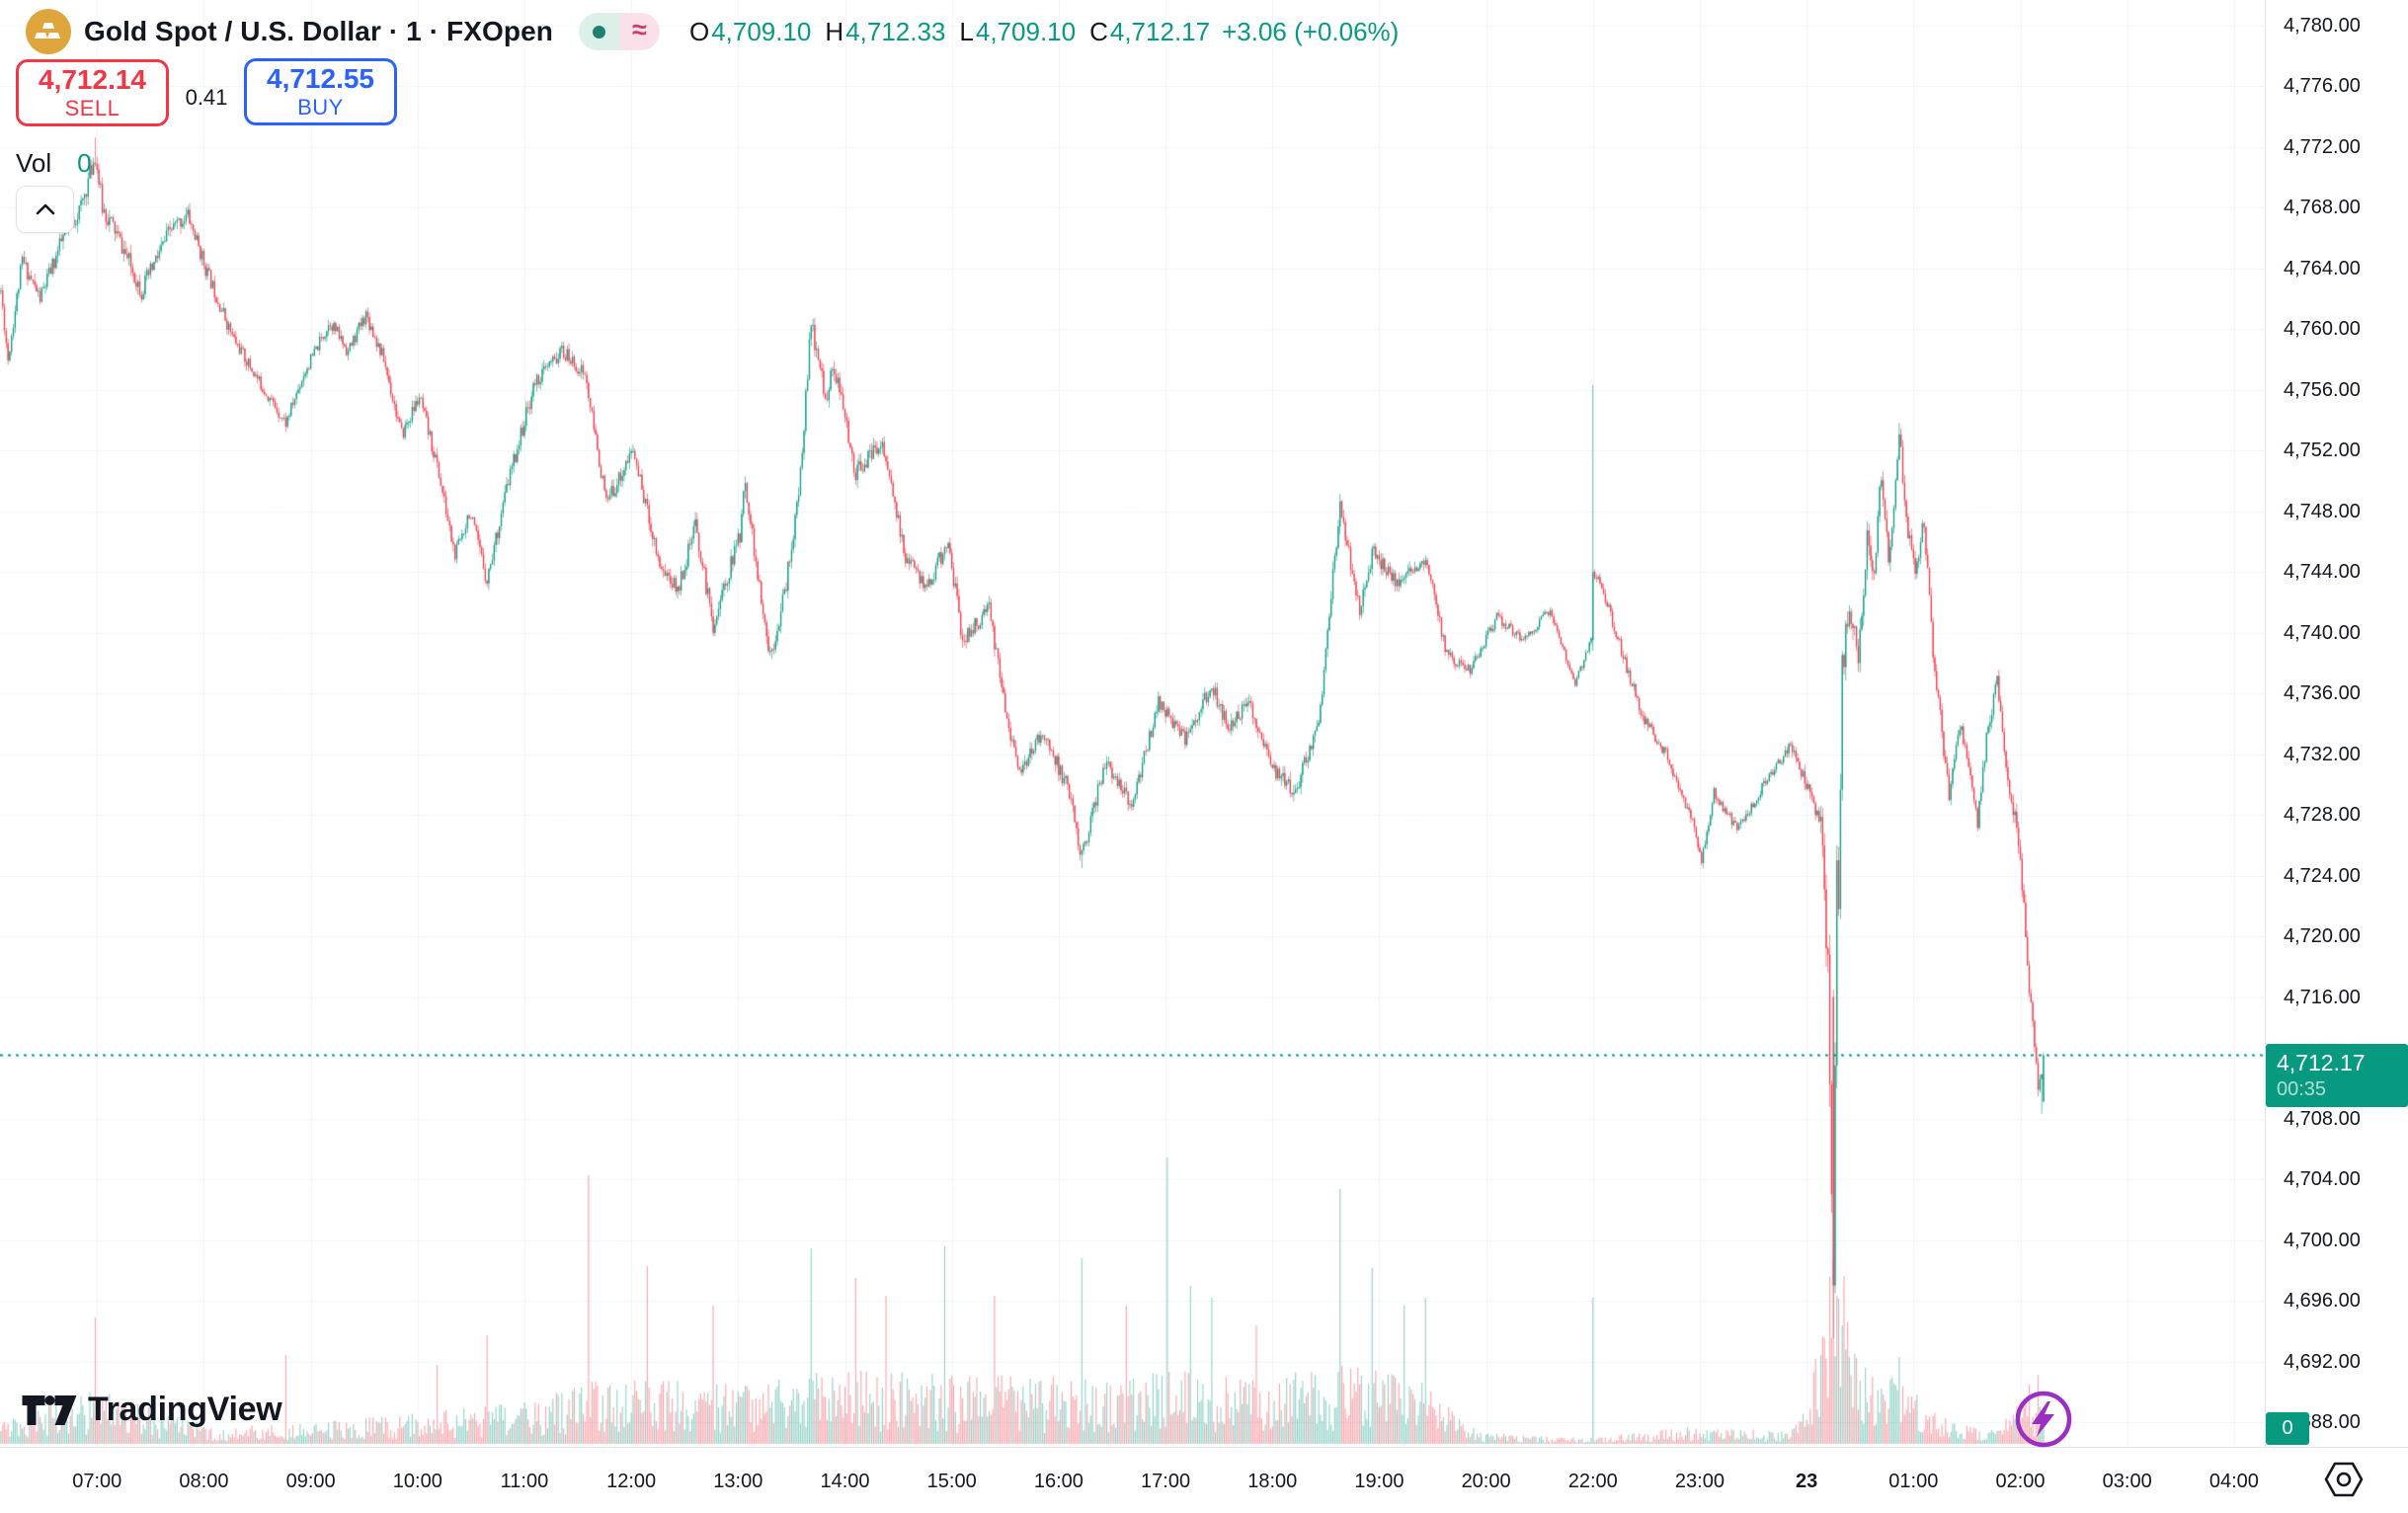 The width and height of the screenshot is (2408, 1513). Describe the element at coordinates (2127, 1481) in the screenshot. I see `time-axis-label: 03:00` at that location.